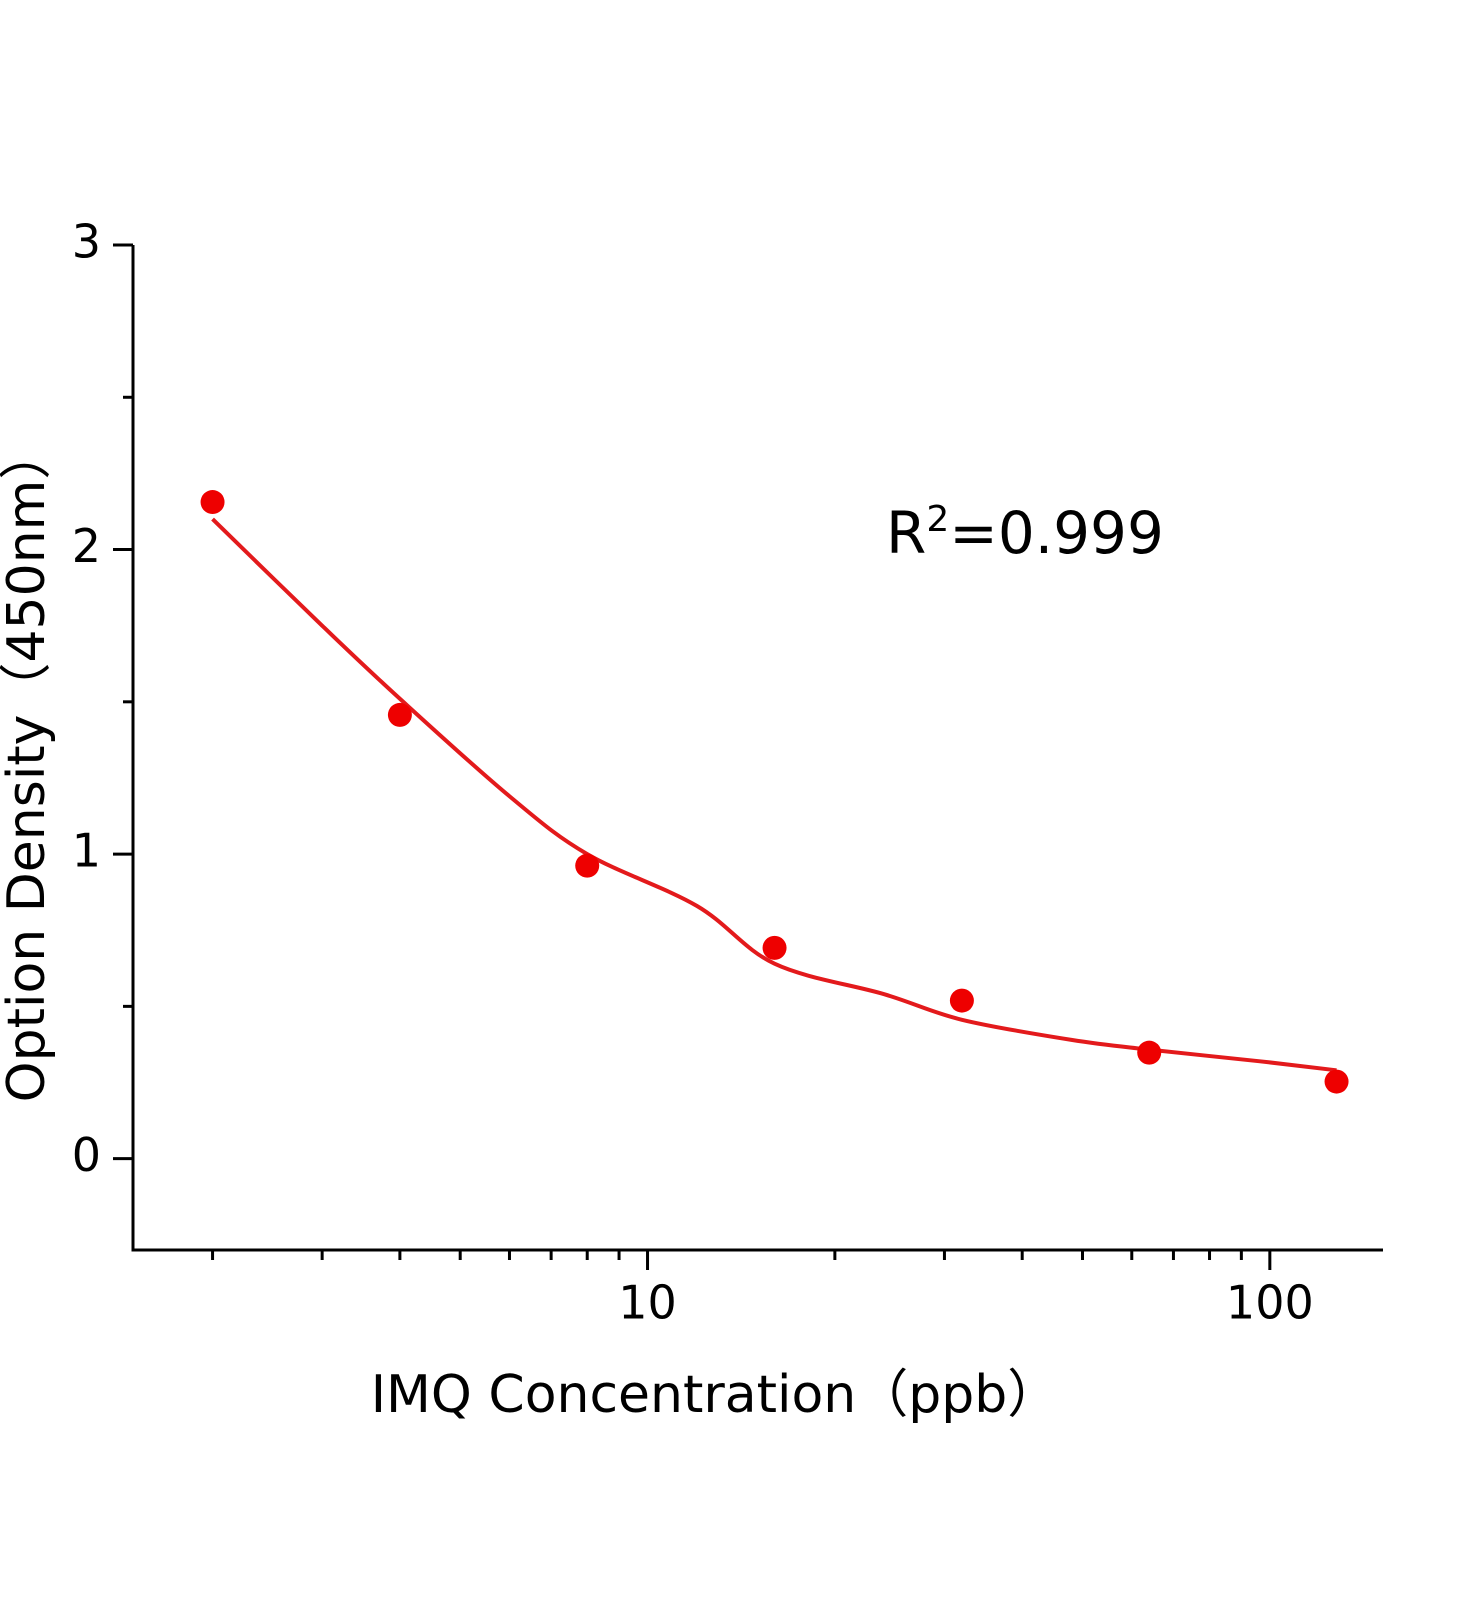 Image resolution: width=1472 pixels, height=1600 pixels. Describe the element at coordinates (647, 1303) in the screenshot. I see `x-tick-label: 10` at that location.